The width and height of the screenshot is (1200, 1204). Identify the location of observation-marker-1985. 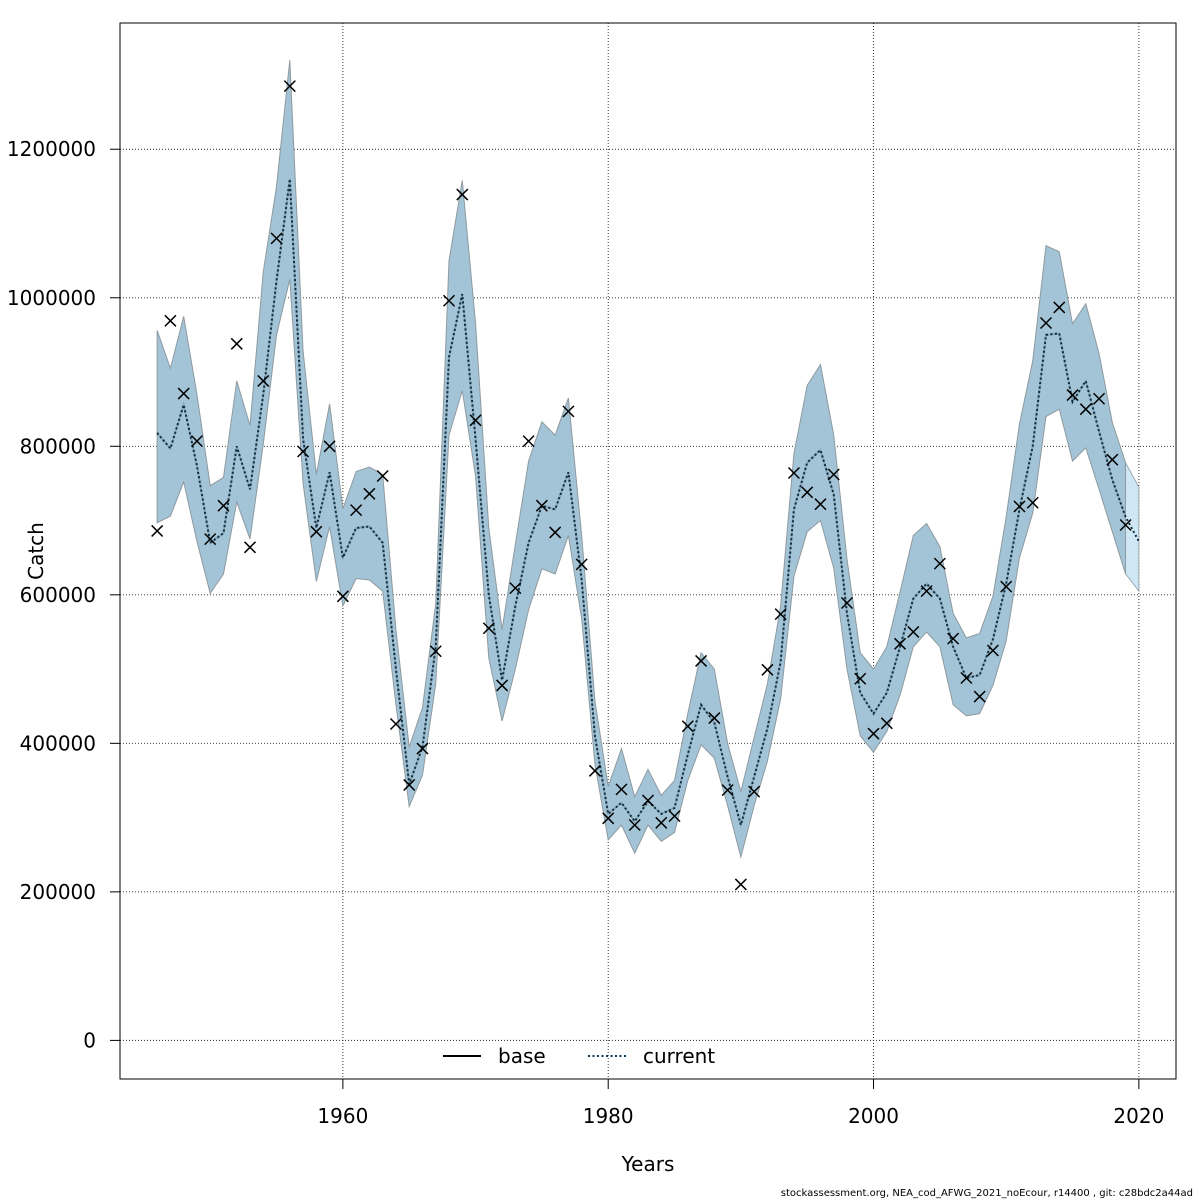
(674, 816).